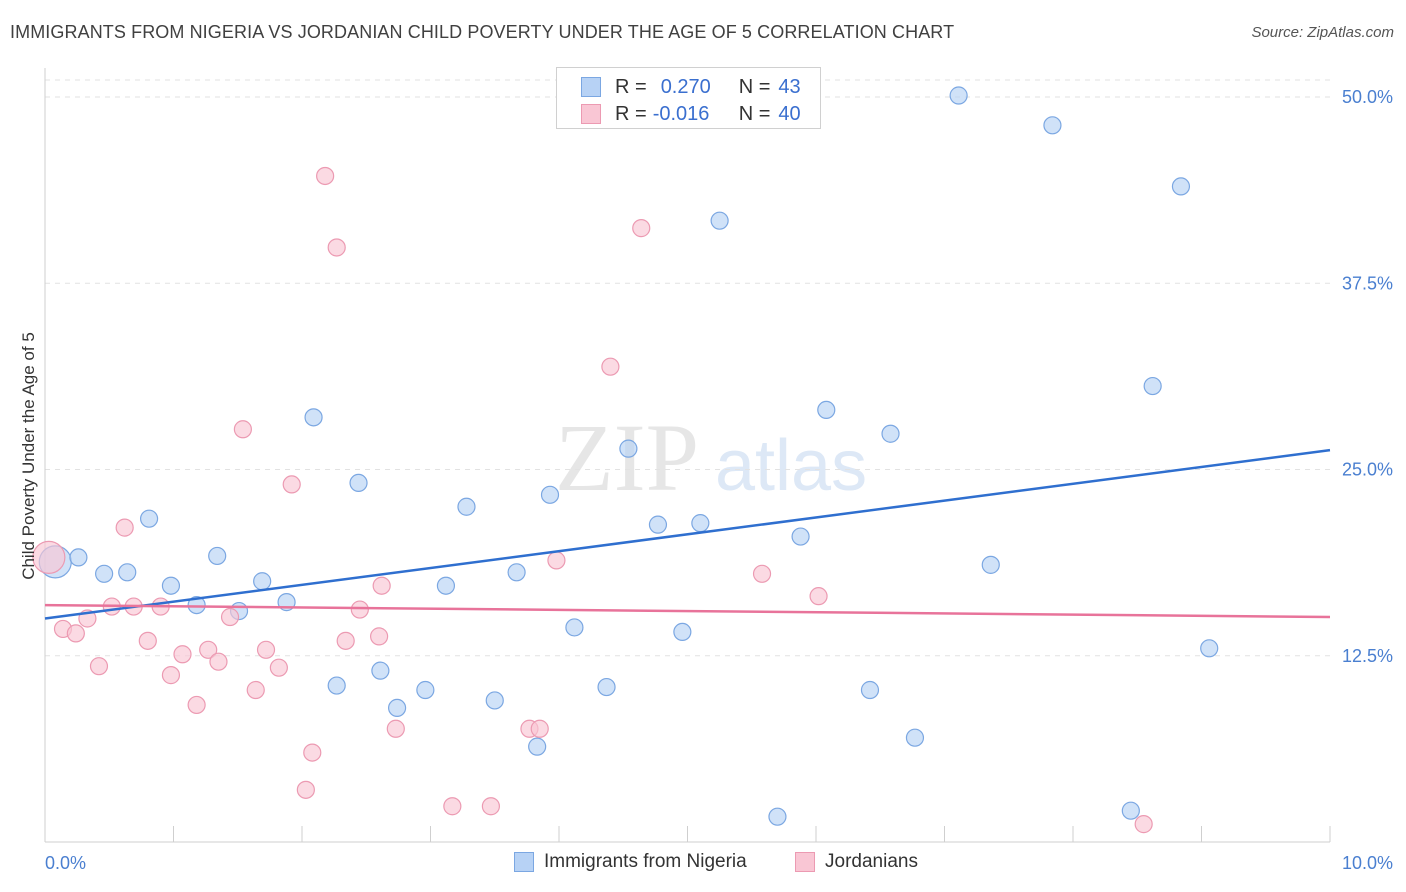  What do you see at coordinates (1367, 283) in the screenshot?
I see `y-tick-label: 37.5%` at bounding box center [1367, 283].